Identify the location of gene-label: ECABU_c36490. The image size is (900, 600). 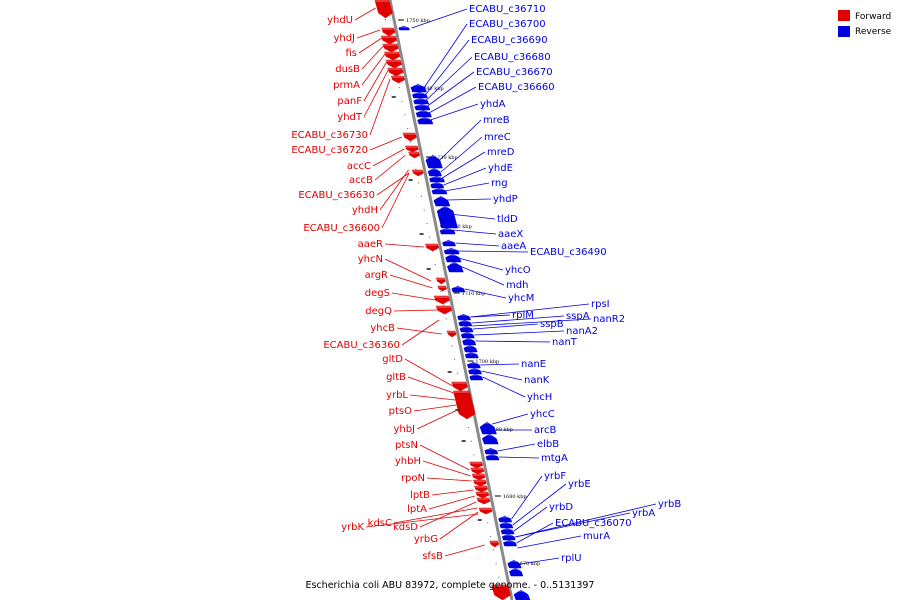
(568, 252).